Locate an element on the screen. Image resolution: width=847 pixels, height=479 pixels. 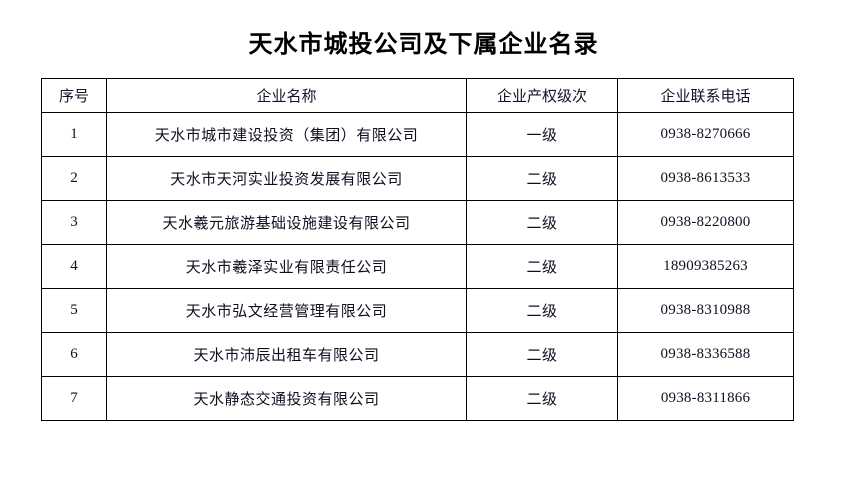
cell-contact-phone: 0938-8220800 is located at coordinates (705, 222).